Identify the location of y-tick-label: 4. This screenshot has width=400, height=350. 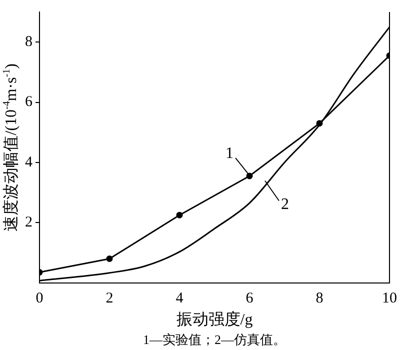
(29, 162).